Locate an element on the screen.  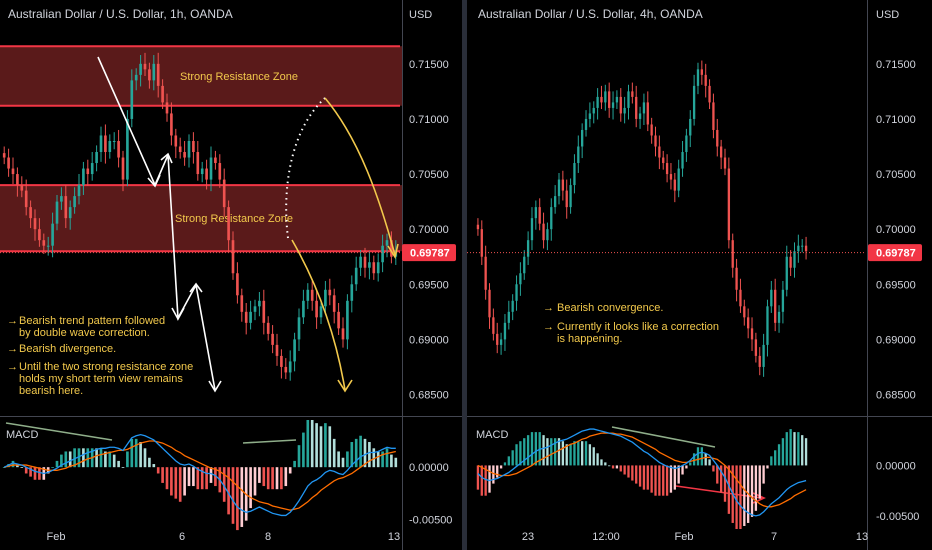
left-last-price-badge: 0.69787 is located at coordinates (429, 253).